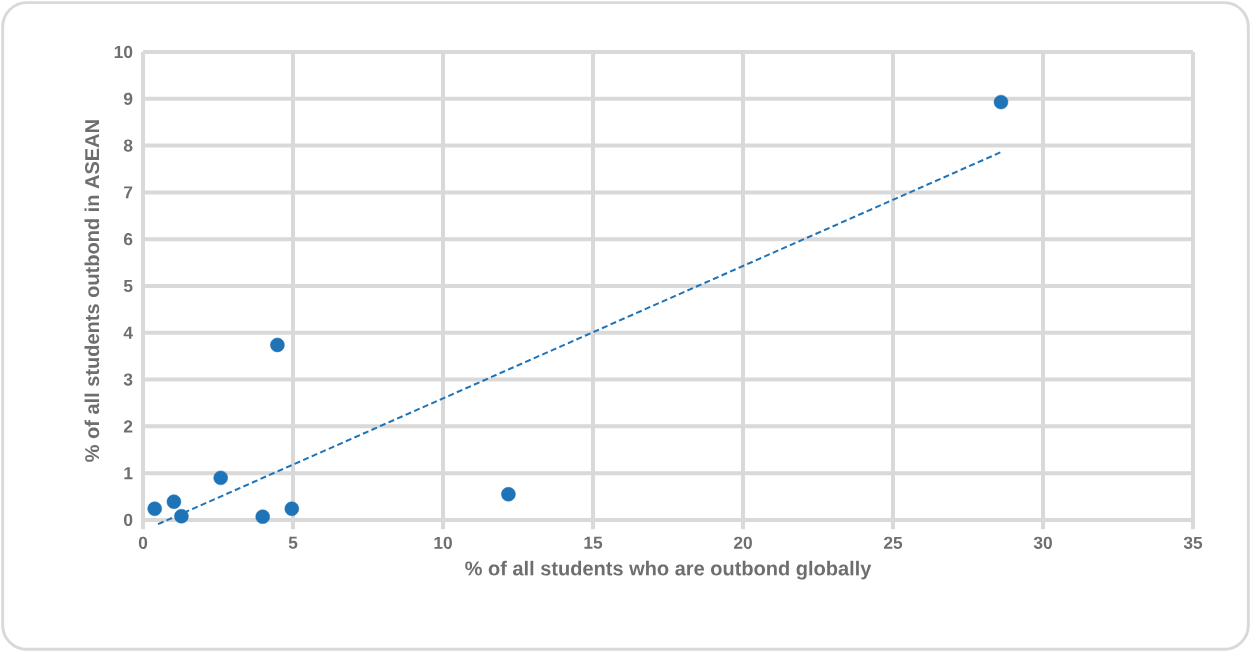  What do you see at coordinates (668, 570) in the screenshot?
I see `x-axis-title: % of all students who are outbond globally` at bounding box center [668, 570].